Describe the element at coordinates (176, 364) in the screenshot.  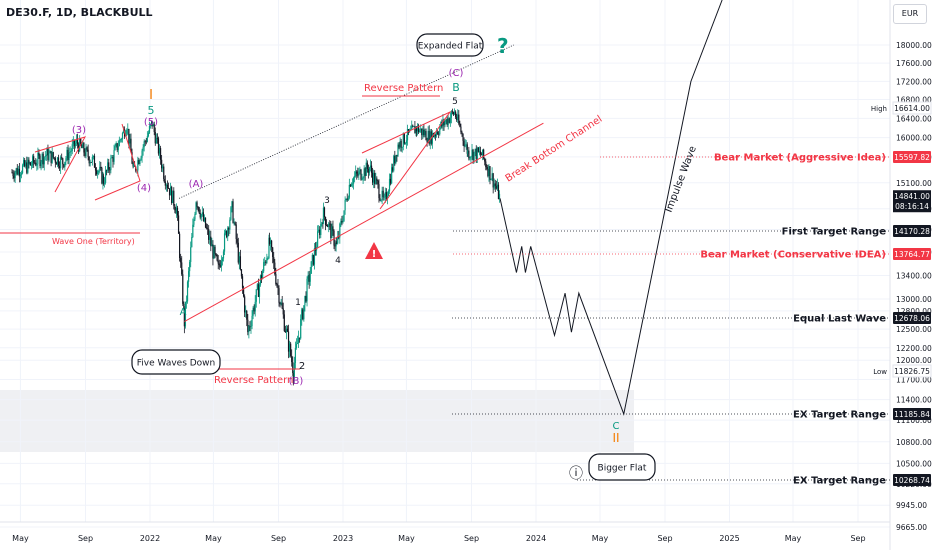
I see `five-waves-down-callout-text: Five Waves Down` at that location.